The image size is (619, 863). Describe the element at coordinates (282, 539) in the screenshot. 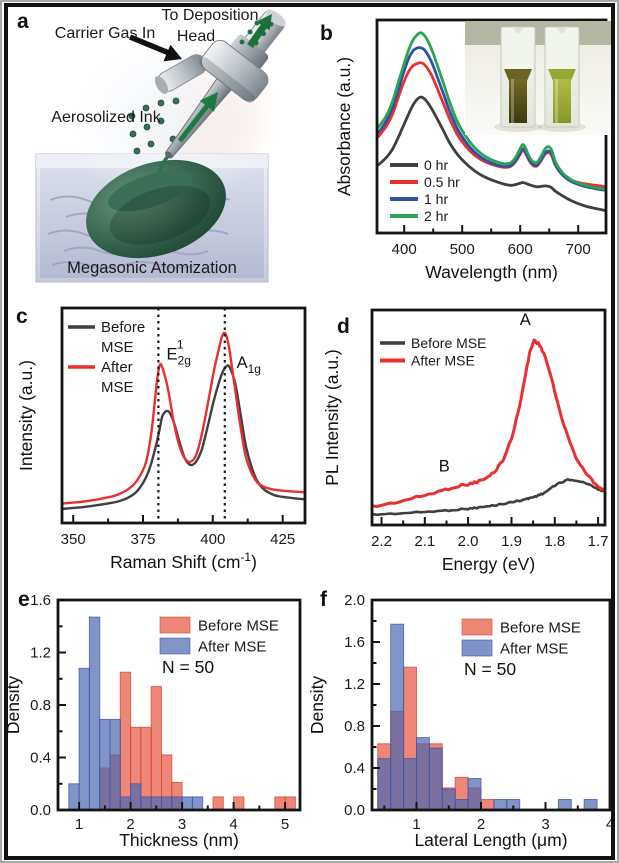

I see `svg-text: 425` at that location.